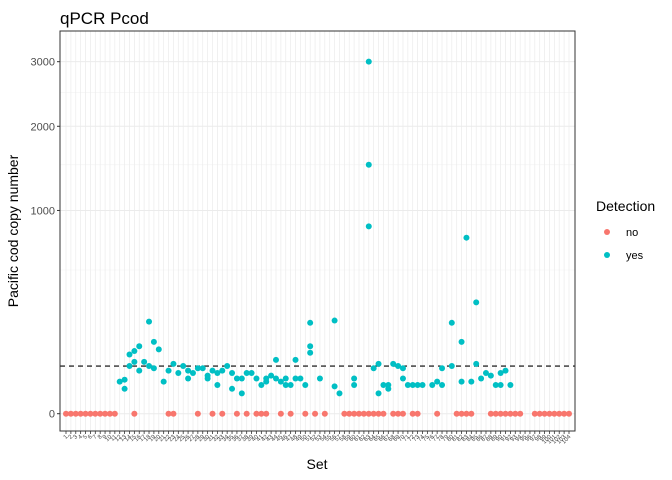 This screenshot has height=480, width=672. Describe the element at coordinates (338, 438) in the screenshot. I see `x-tick-label: 57` at that location.